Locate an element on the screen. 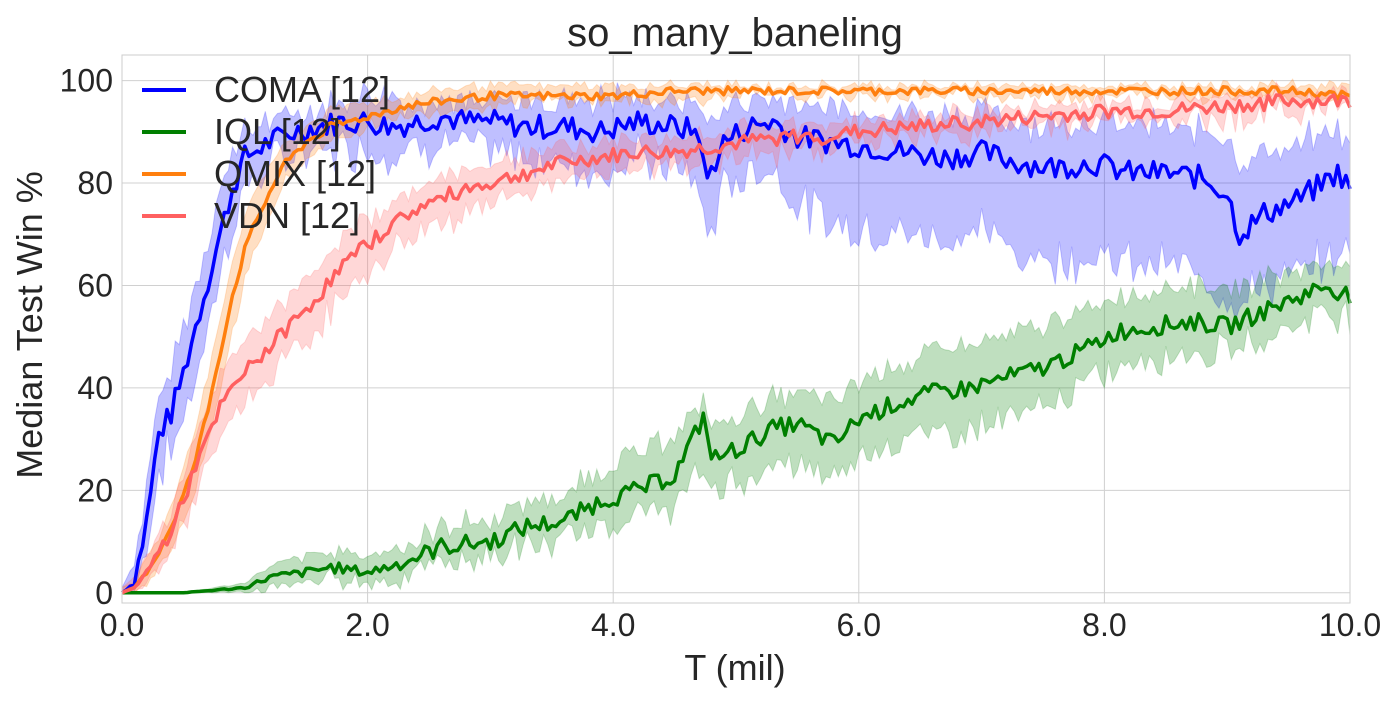 Image resolution: width=1400 pixels, height=705 pixels. y-axis-ticks: 0 20 40 60 80 100 is located at coordinates (86, 337).